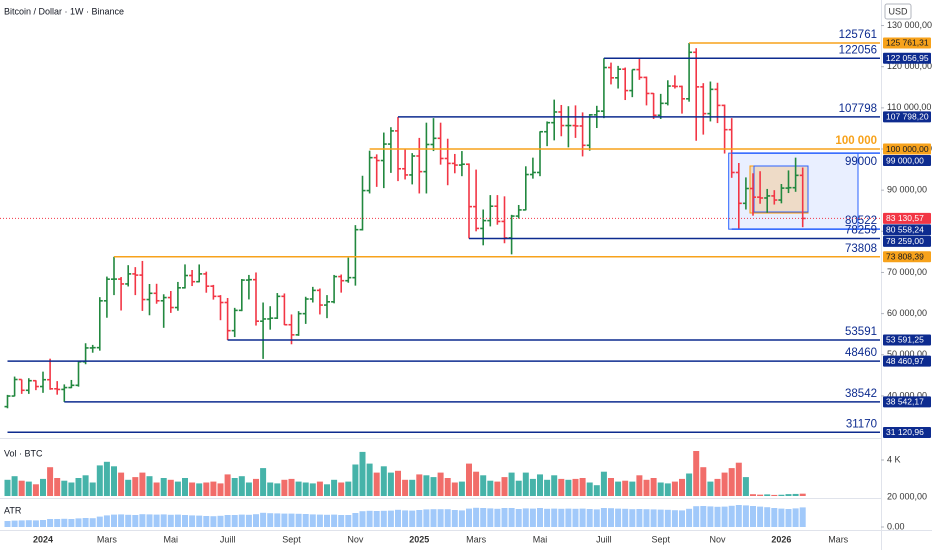  I want to click on price-tag-label: 31 120,96, so click(905, 432).